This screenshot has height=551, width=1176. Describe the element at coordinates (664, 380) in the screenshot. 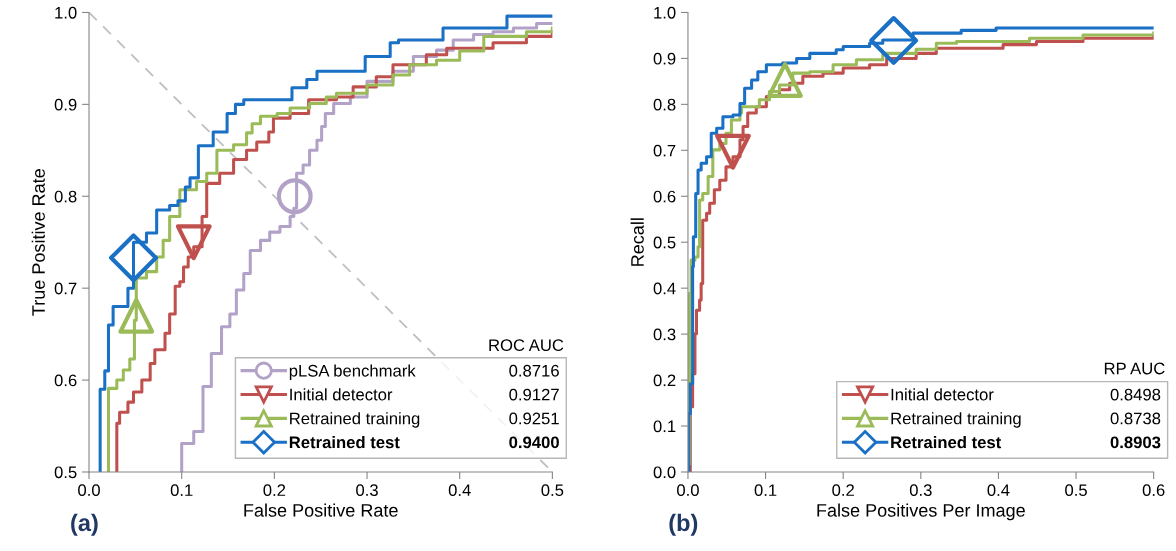

I see `y-tick-label: 0.2` at that location.